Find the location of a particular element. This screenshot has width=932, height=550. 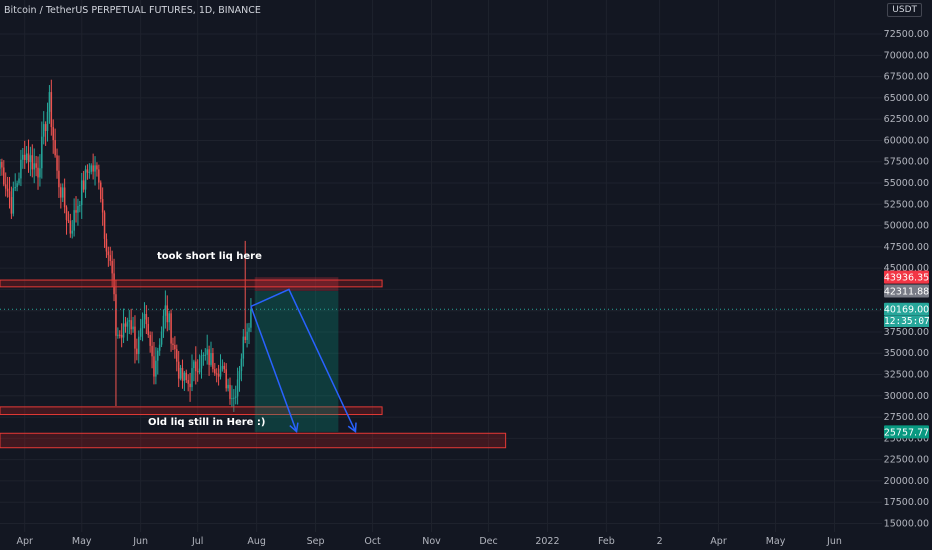

y-tick-label: 55000.00 is located at coordinates (906, 183).